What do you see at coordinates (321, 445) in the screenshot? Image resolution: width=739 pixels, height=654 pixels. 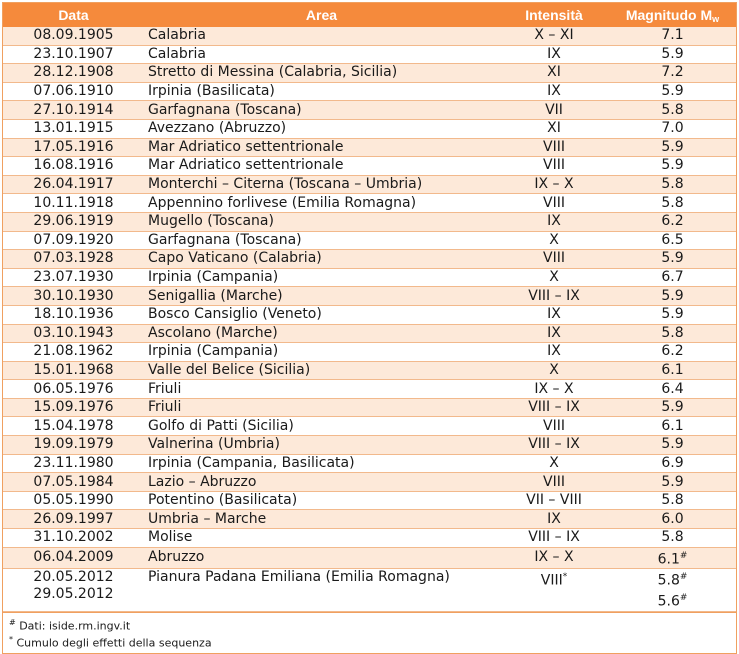 I see `area-cell: Valnerina (Umbria)` at bounding box center [321, 445].